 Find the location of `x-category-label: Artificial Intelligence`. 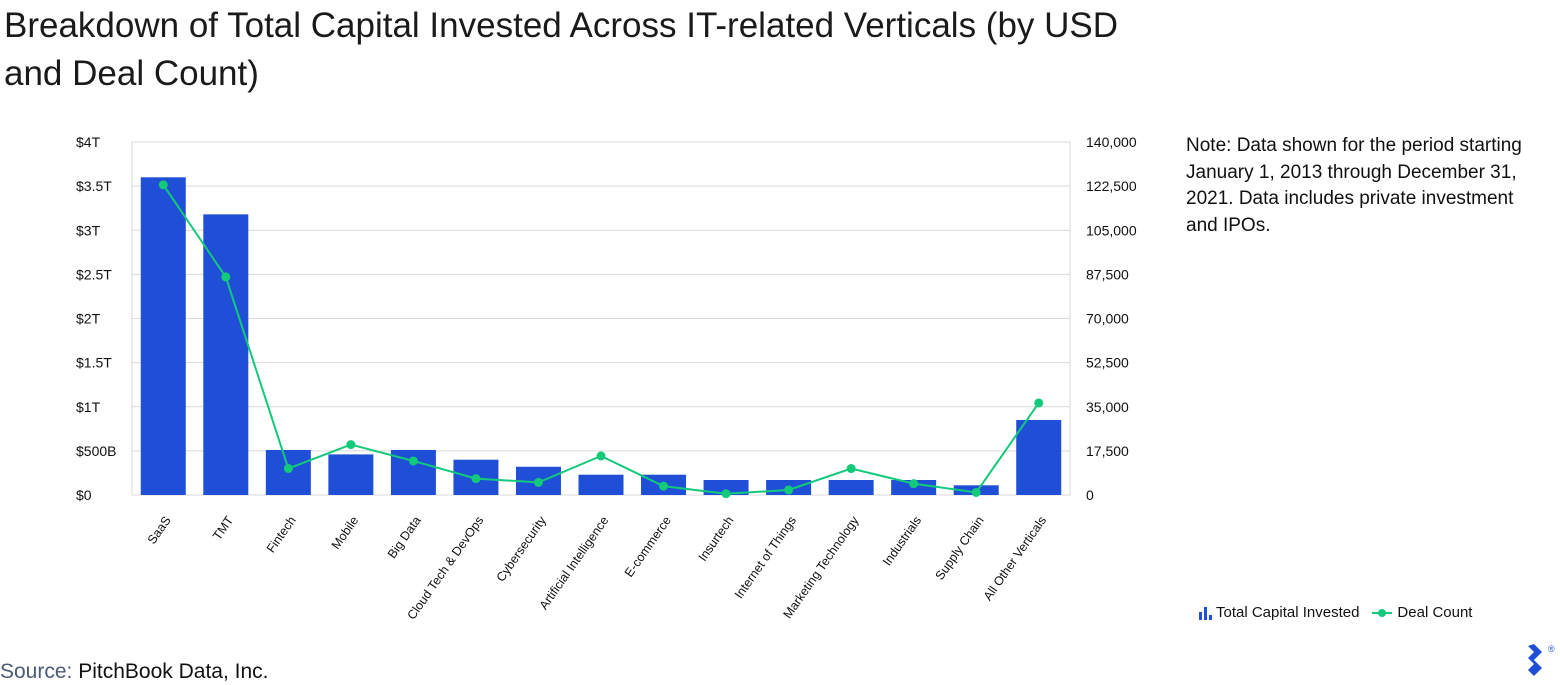

x-category-label: Artificial Intelligence is located at coordinates (574, 563).